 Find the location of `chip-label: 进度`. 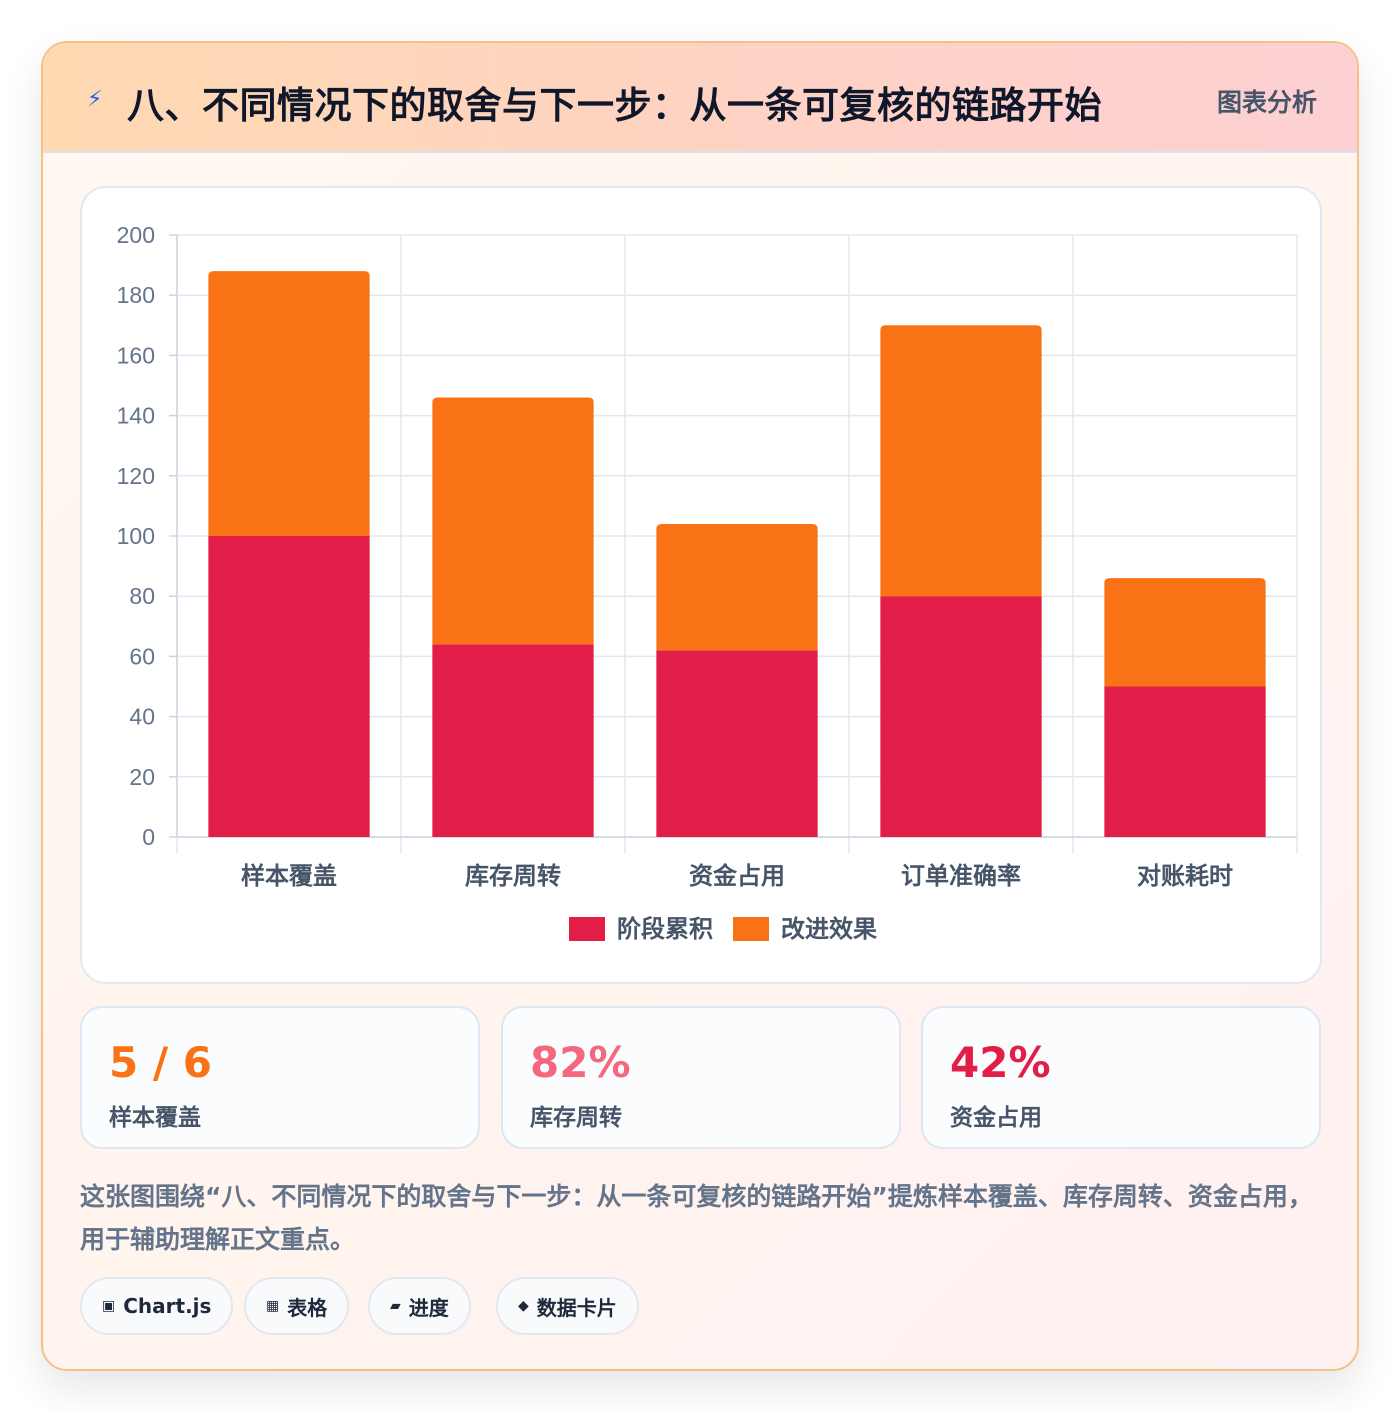

chip-label: 进度 is located at coordinates (428, 1307).